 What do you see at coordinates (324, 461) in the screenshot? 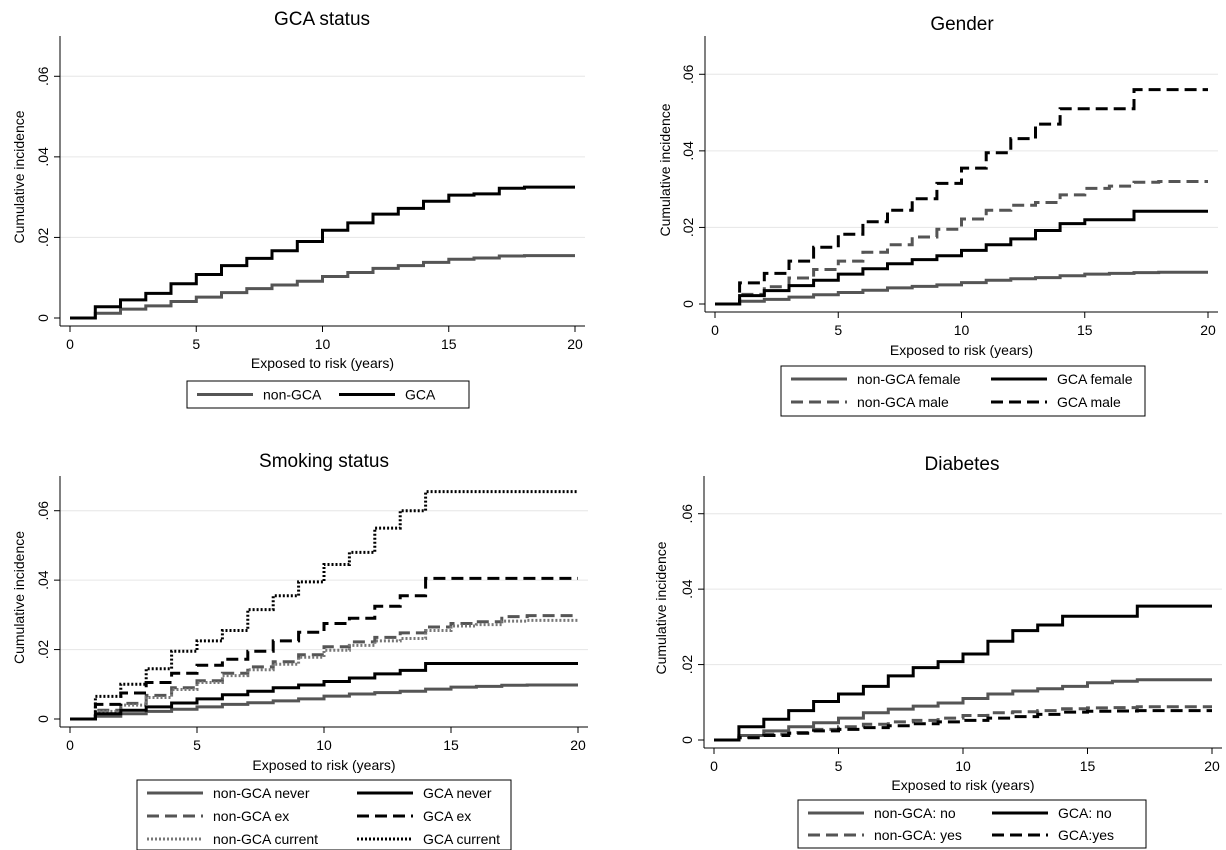
I see `chart-title: Smoking status` at bounding box center [324, 461].